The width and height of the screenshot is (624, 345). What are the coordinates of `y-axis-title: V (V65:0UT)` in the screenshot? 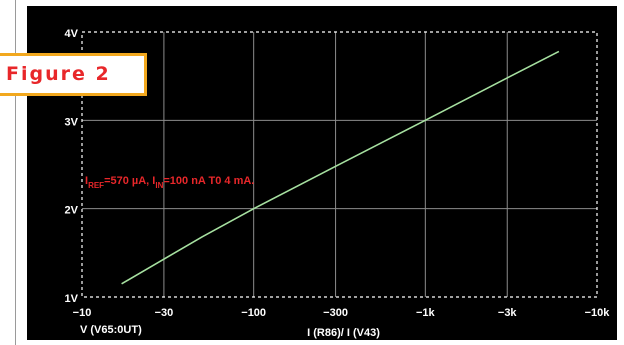 It's located at (111, 330).